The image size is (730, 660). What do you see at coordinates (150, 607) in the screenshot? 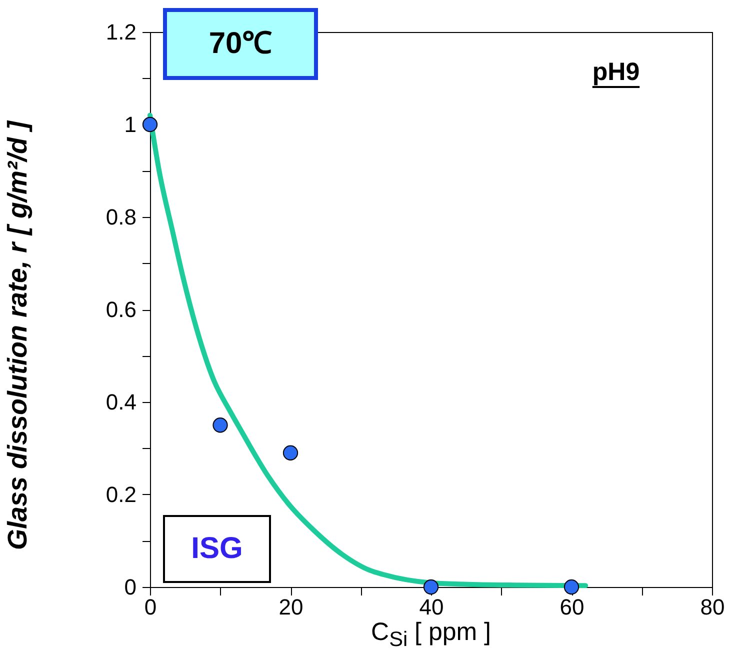
I see `x-tick-label: 0` at bounding box center [150, 607].